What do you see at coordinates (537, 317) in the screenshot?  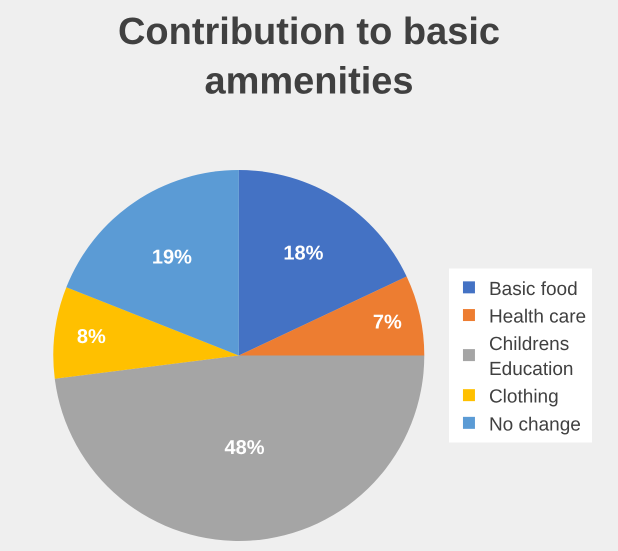 I see `legend-label: Health care` at bounding box center [537, 317].